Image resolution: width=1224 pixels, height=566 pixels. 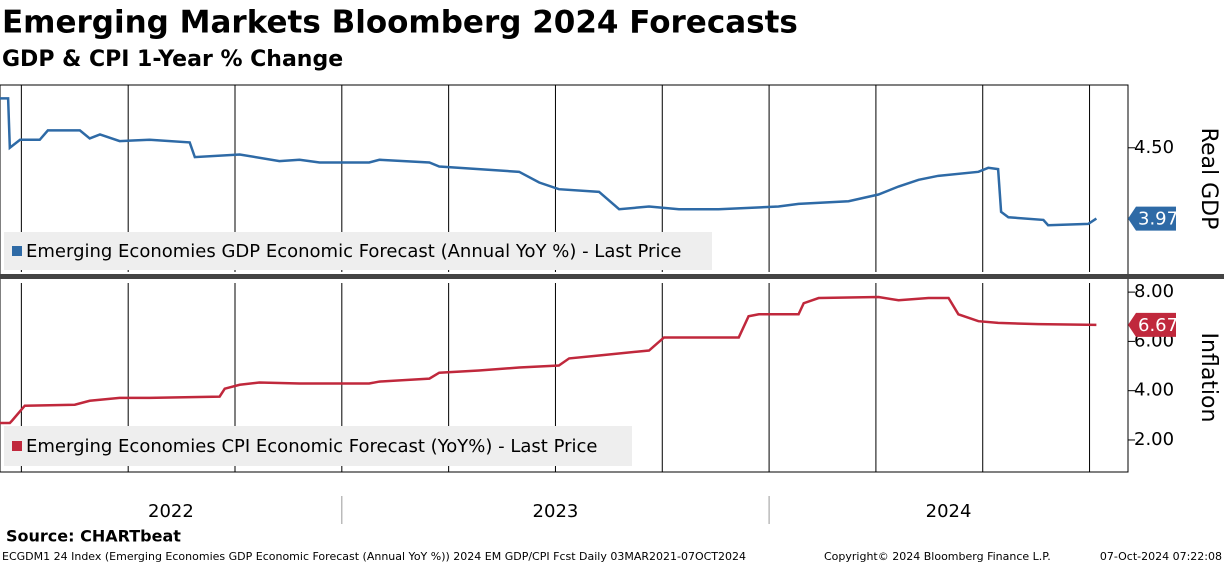 What do you see at coordinates (1208, 378) in the screenshot?
I see `y-axis-label: Inflation` at bounding box center [1208, 378].